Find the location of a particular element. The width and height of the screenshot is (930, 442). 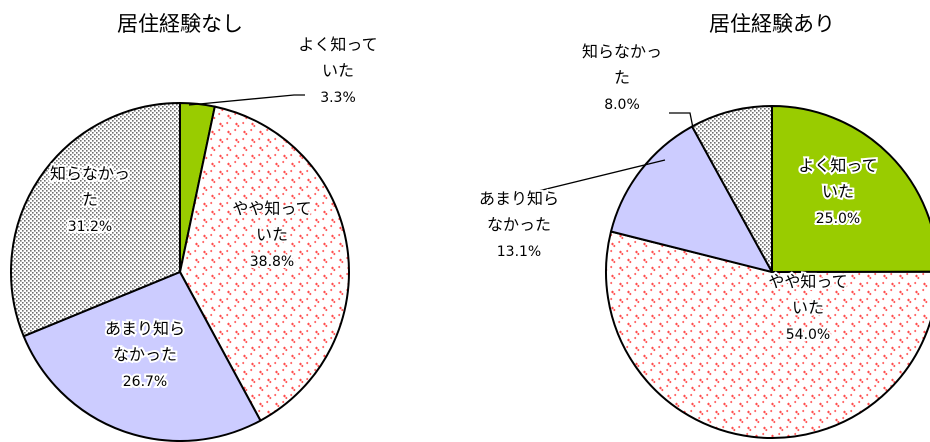

chart2-slice-1-label: よく知って is located at coordinates (837, 165).